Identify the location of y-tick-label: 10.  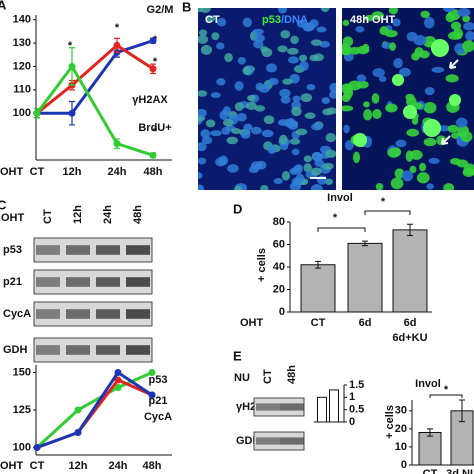
(401, 447).